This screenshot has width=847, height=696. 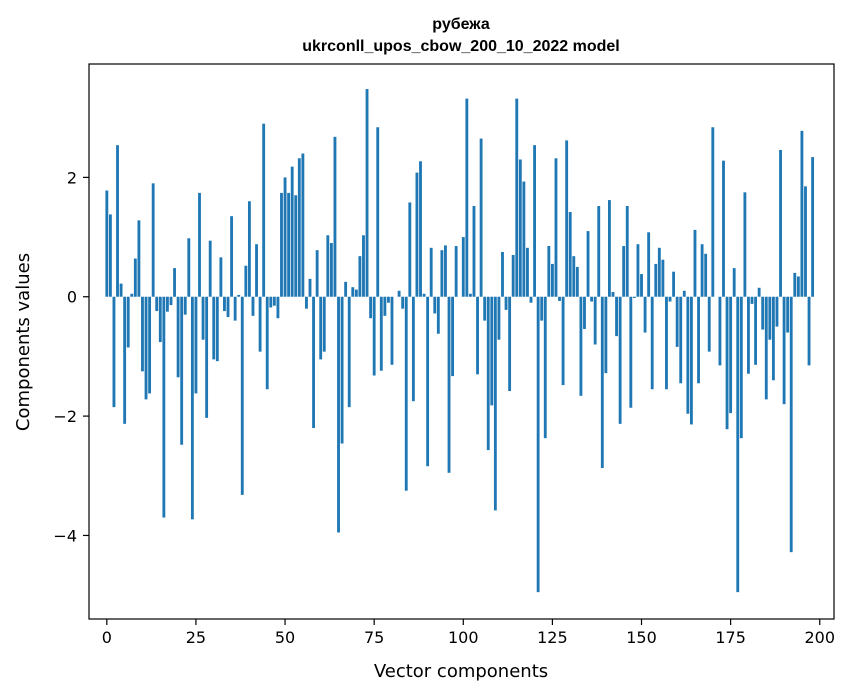 I want to click on x-axis-ticks: 0 25 50 75 100 125 150 175 200, so click(x=468, y=633).